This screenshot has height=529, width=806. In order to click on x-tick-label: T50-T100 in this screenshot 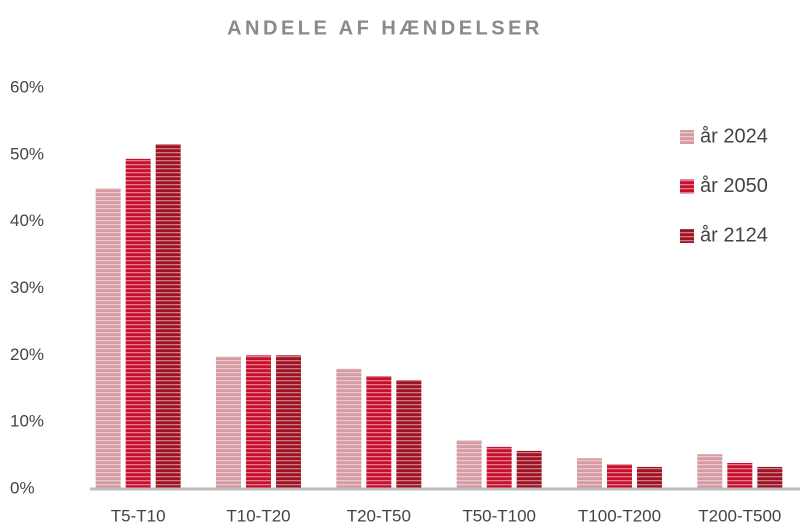, I will do `click(499, 515)`.